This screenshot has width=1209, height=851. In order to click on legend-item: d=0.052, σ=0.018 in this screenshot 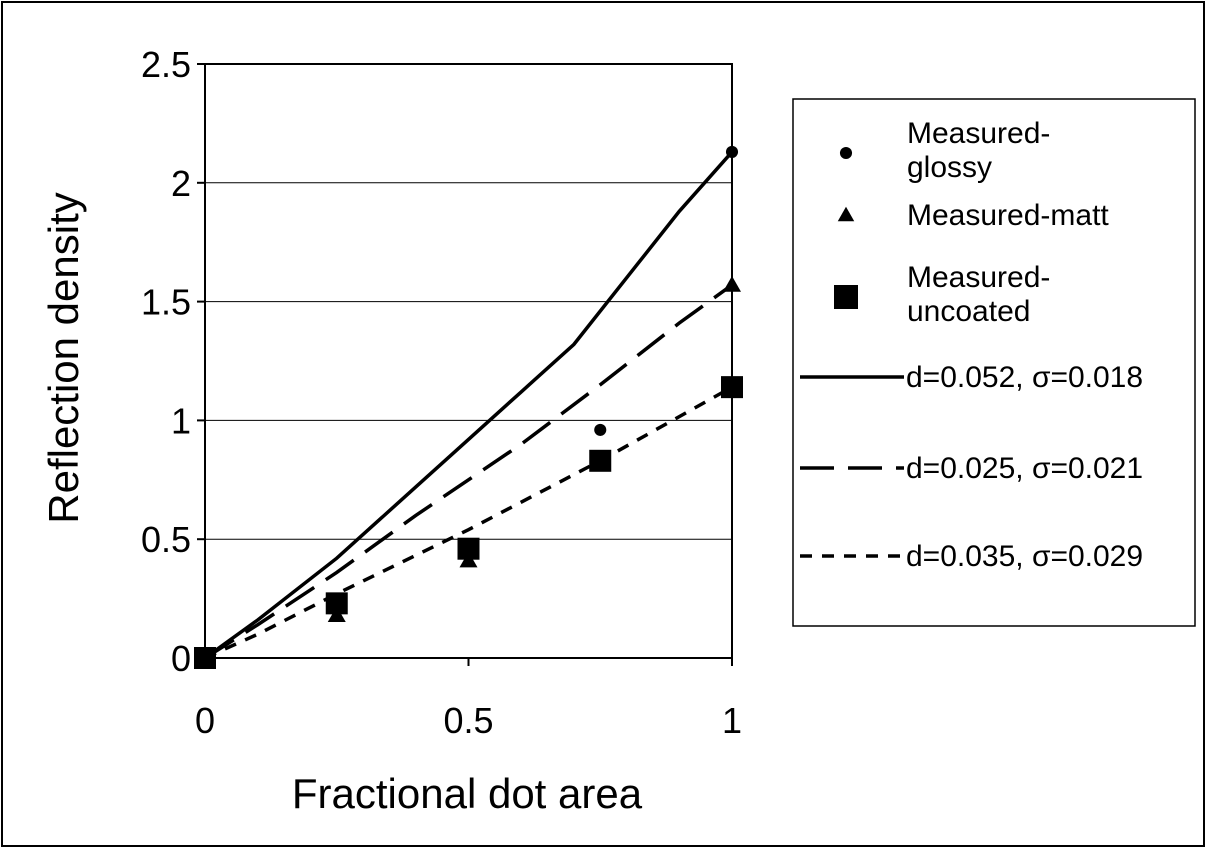, I will do `click(971, 377)`.